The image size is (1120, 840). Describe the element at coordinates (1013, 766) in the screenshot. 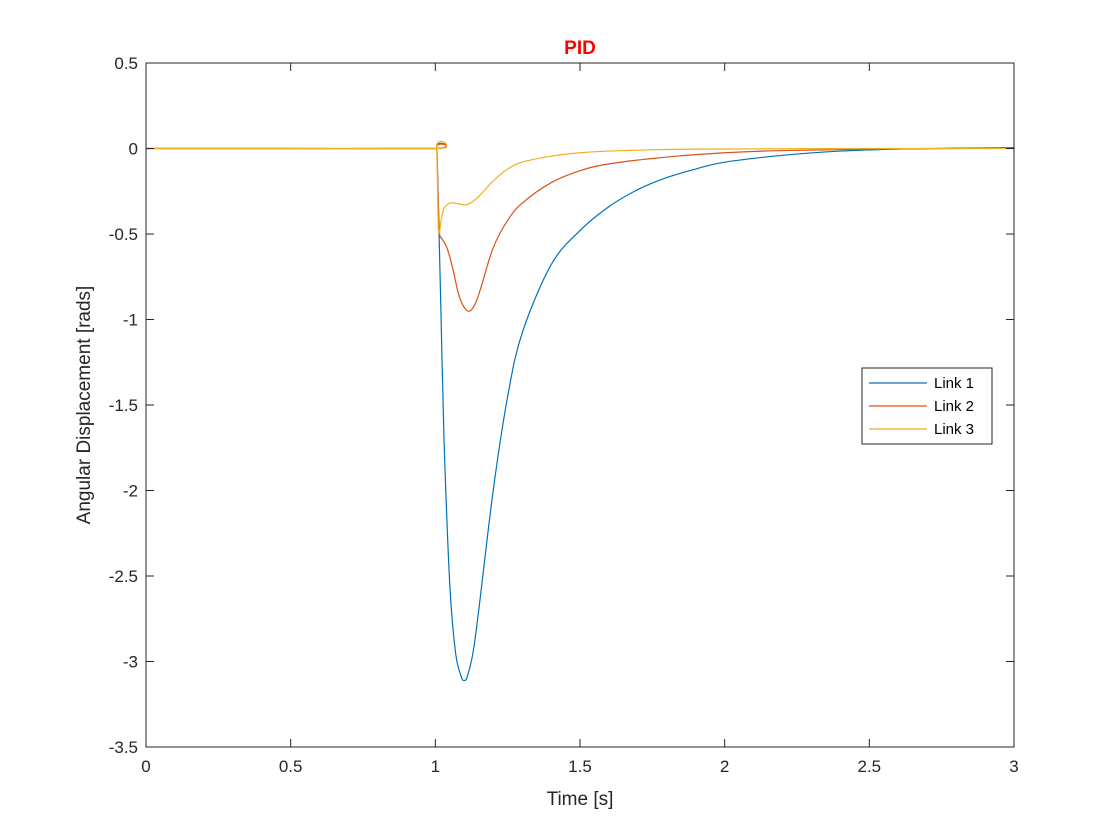

I see `x-tick-label: 3` at that location.